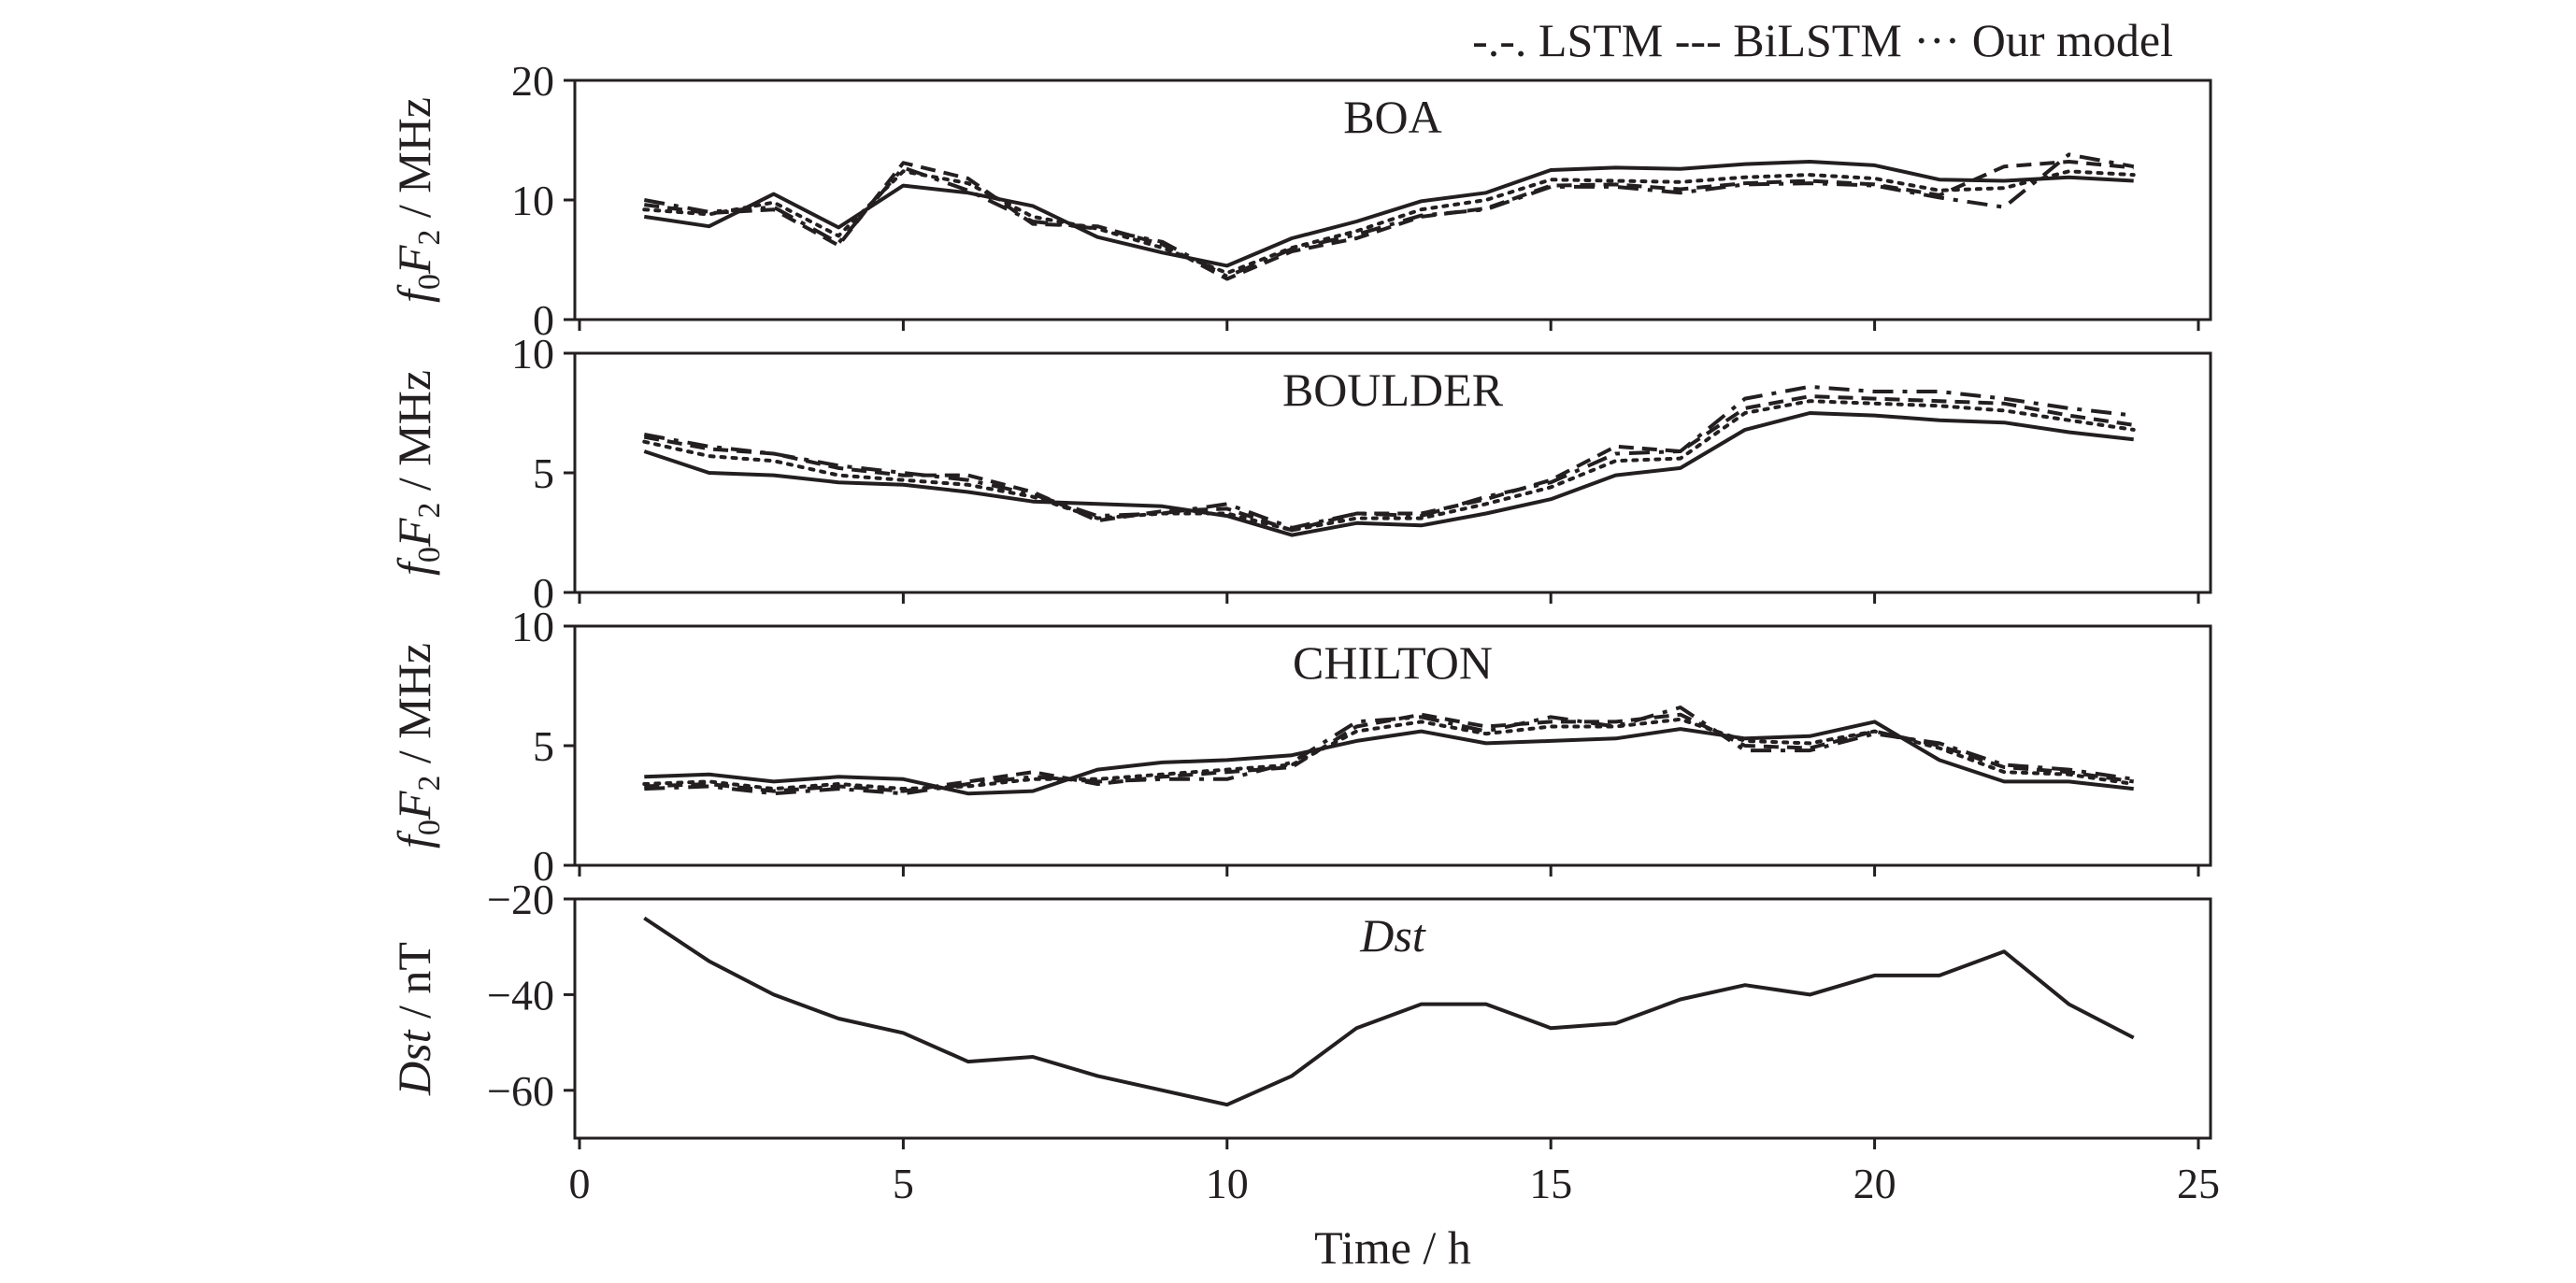 Image resolution: width=2576 pixels, height=1283 pixels. I want to click on legend-label-lstm: LSTM, so click(1600, 40).